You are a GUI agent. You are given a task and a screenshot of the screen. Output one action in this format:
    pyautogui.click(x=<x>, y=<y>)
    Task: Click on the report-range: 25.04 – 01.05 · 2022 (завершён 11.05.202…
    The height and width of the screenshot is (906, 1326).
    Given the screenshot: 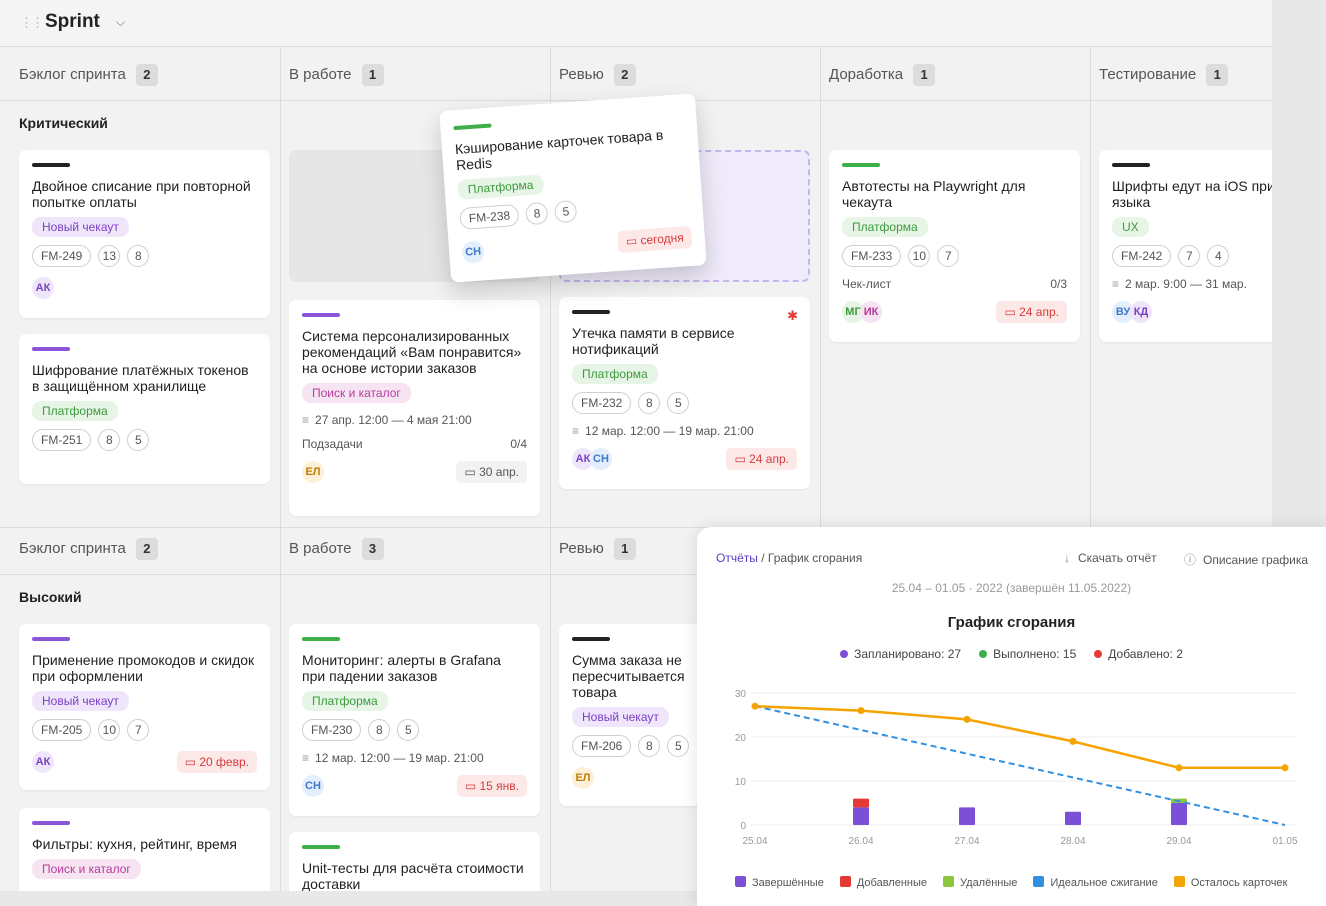 What is the action you would take?
    pyautogui.click(x=1011, y=588)
    